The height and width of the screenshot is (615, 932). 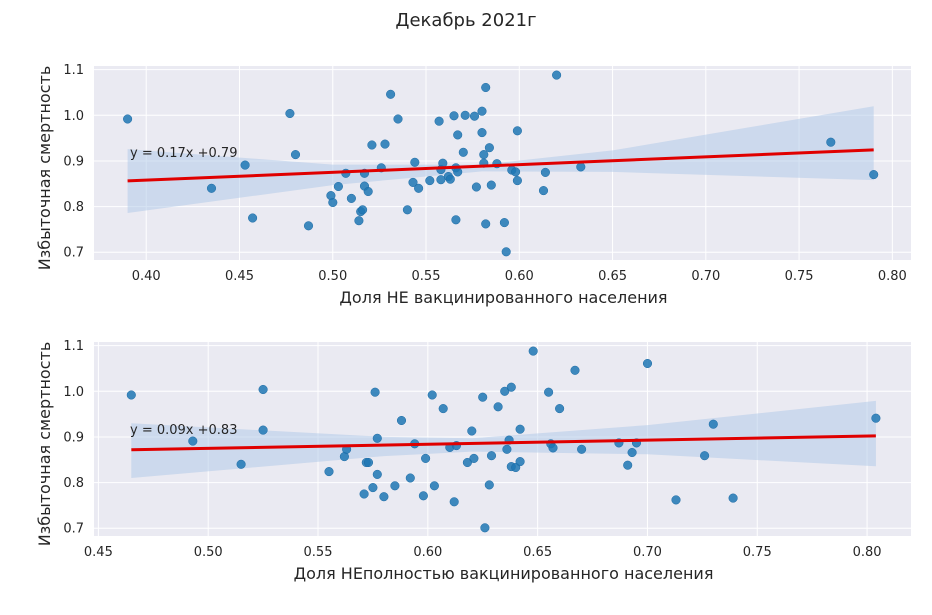 I want to click on figure-title: Декабрь 2021г, so click(x=466, y=20).